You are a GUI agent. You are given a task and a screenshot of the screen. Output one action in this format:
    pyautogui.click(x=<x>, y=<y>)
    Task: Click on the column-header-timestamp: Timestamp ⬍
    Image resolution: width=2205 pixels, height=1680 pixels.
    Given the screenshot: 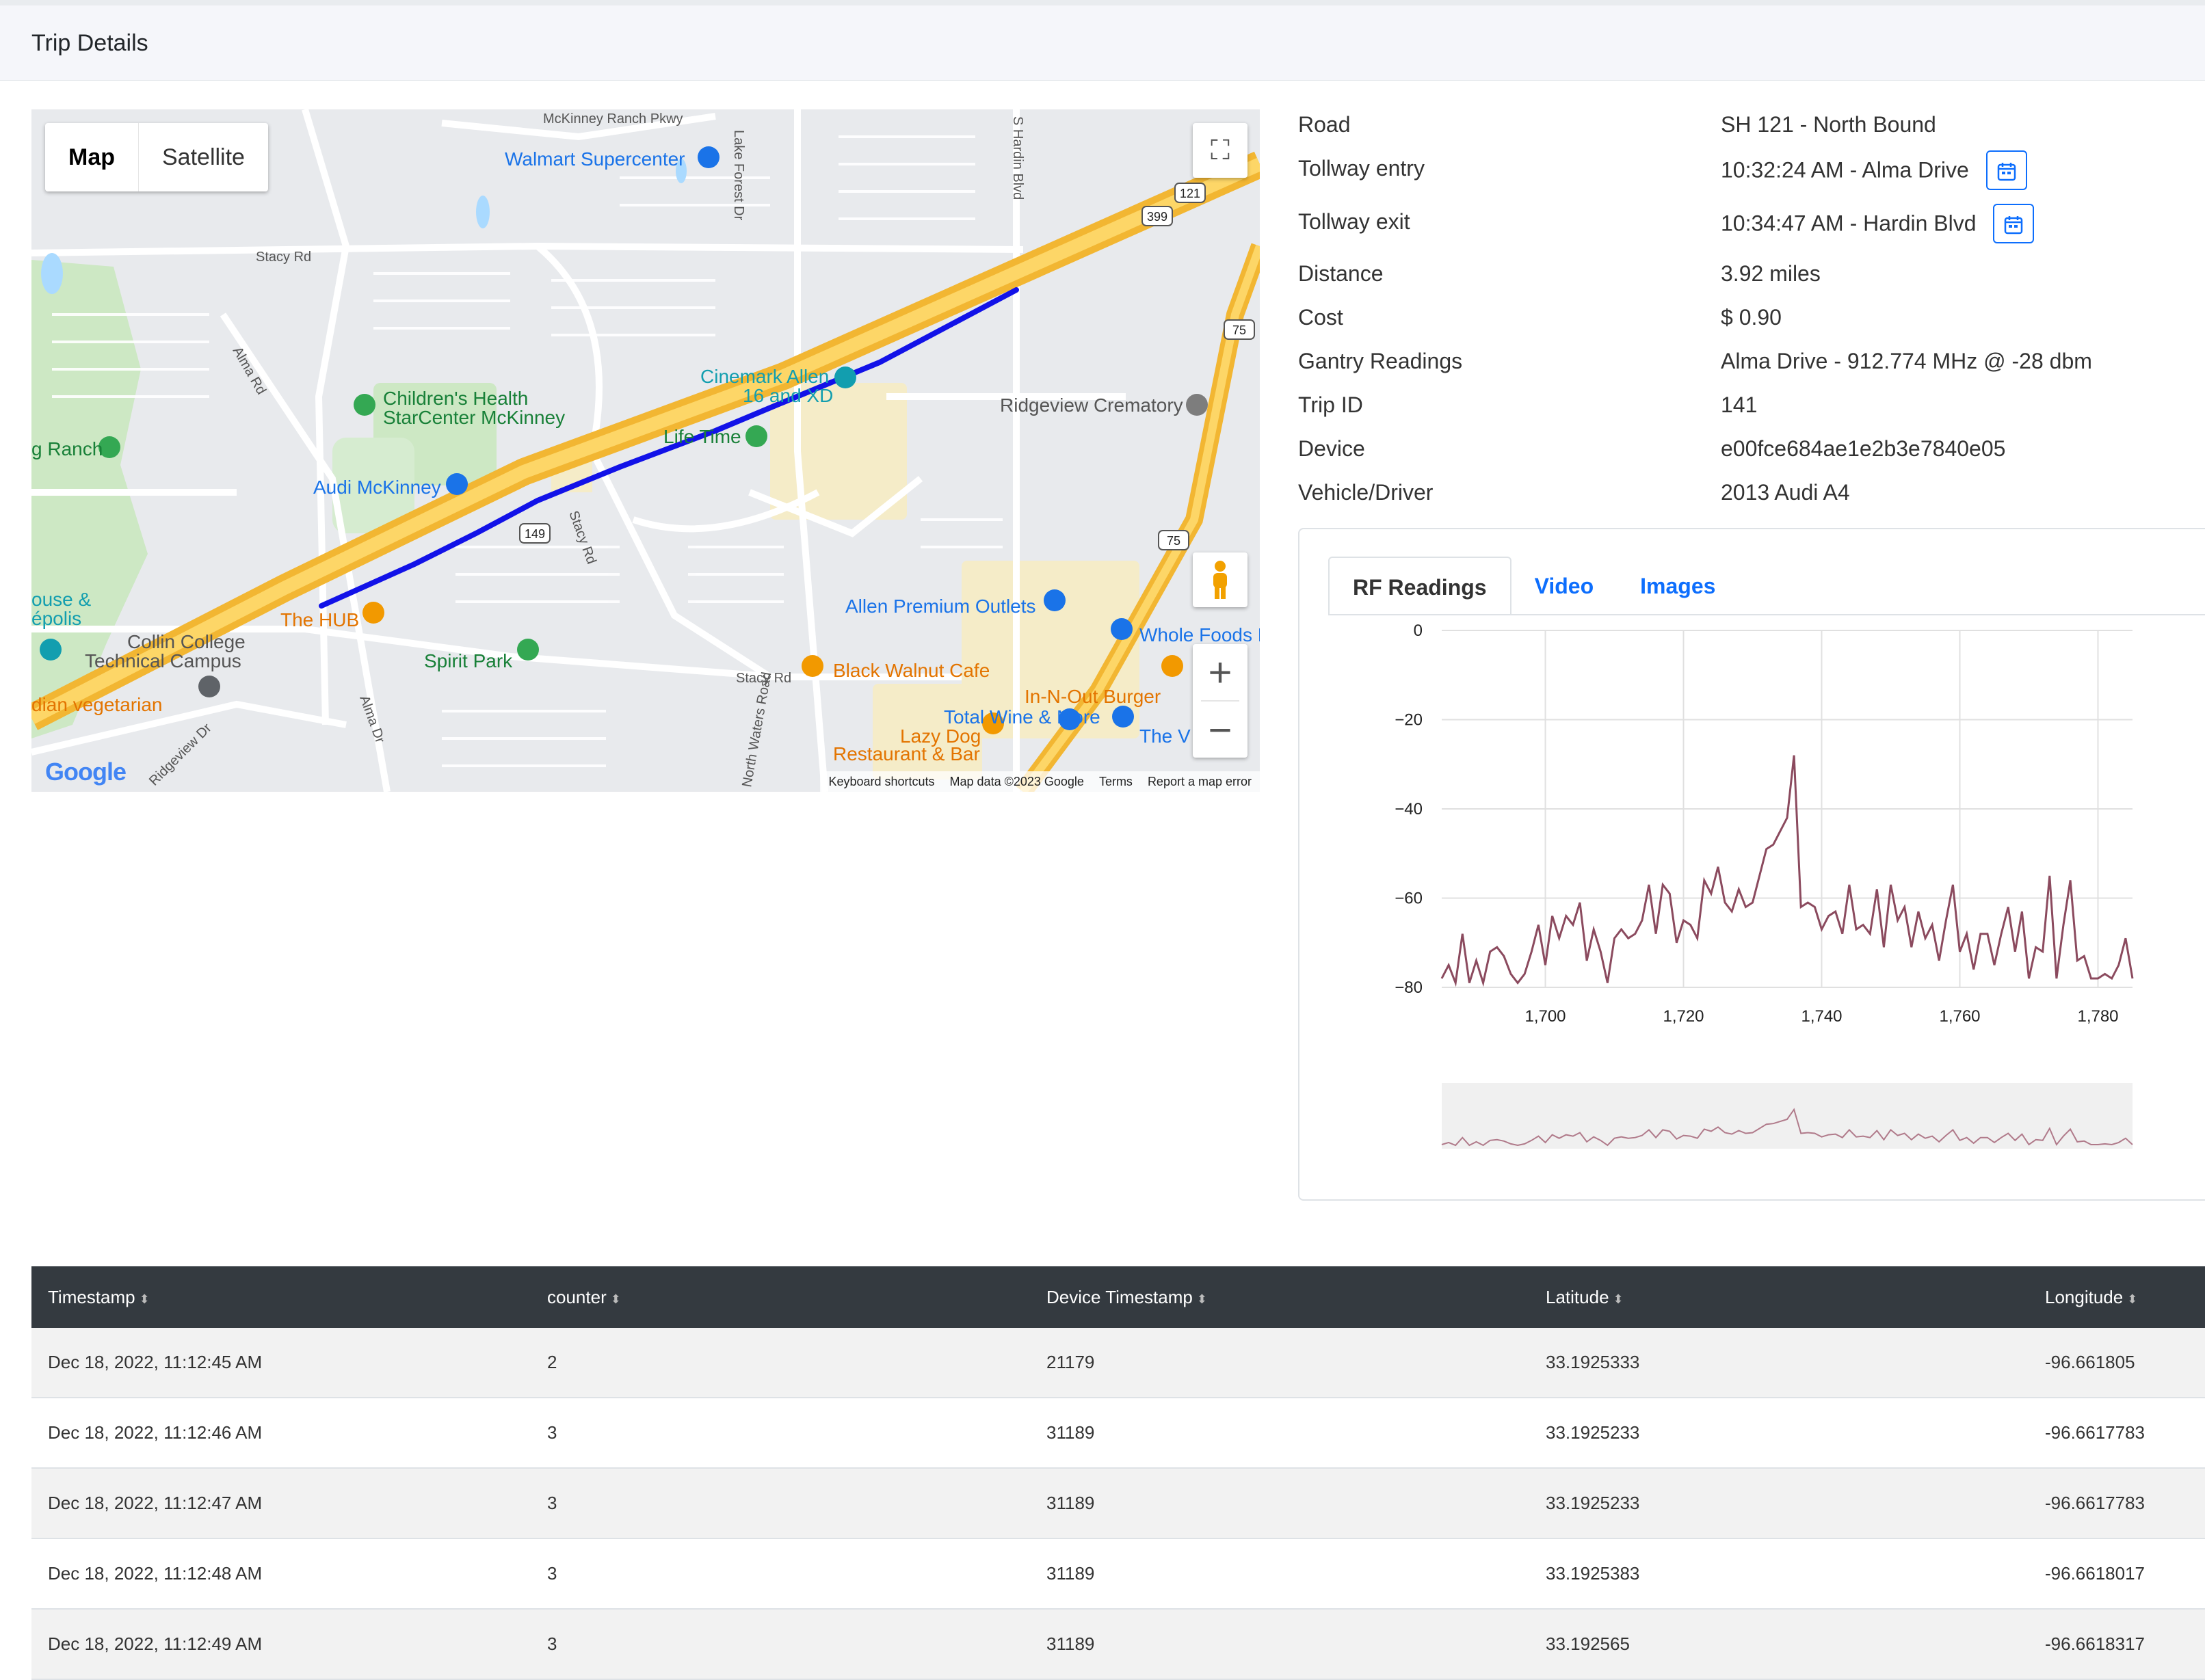 What is the action you would take?
    pyautogui.click(x=99, y=1296)
    